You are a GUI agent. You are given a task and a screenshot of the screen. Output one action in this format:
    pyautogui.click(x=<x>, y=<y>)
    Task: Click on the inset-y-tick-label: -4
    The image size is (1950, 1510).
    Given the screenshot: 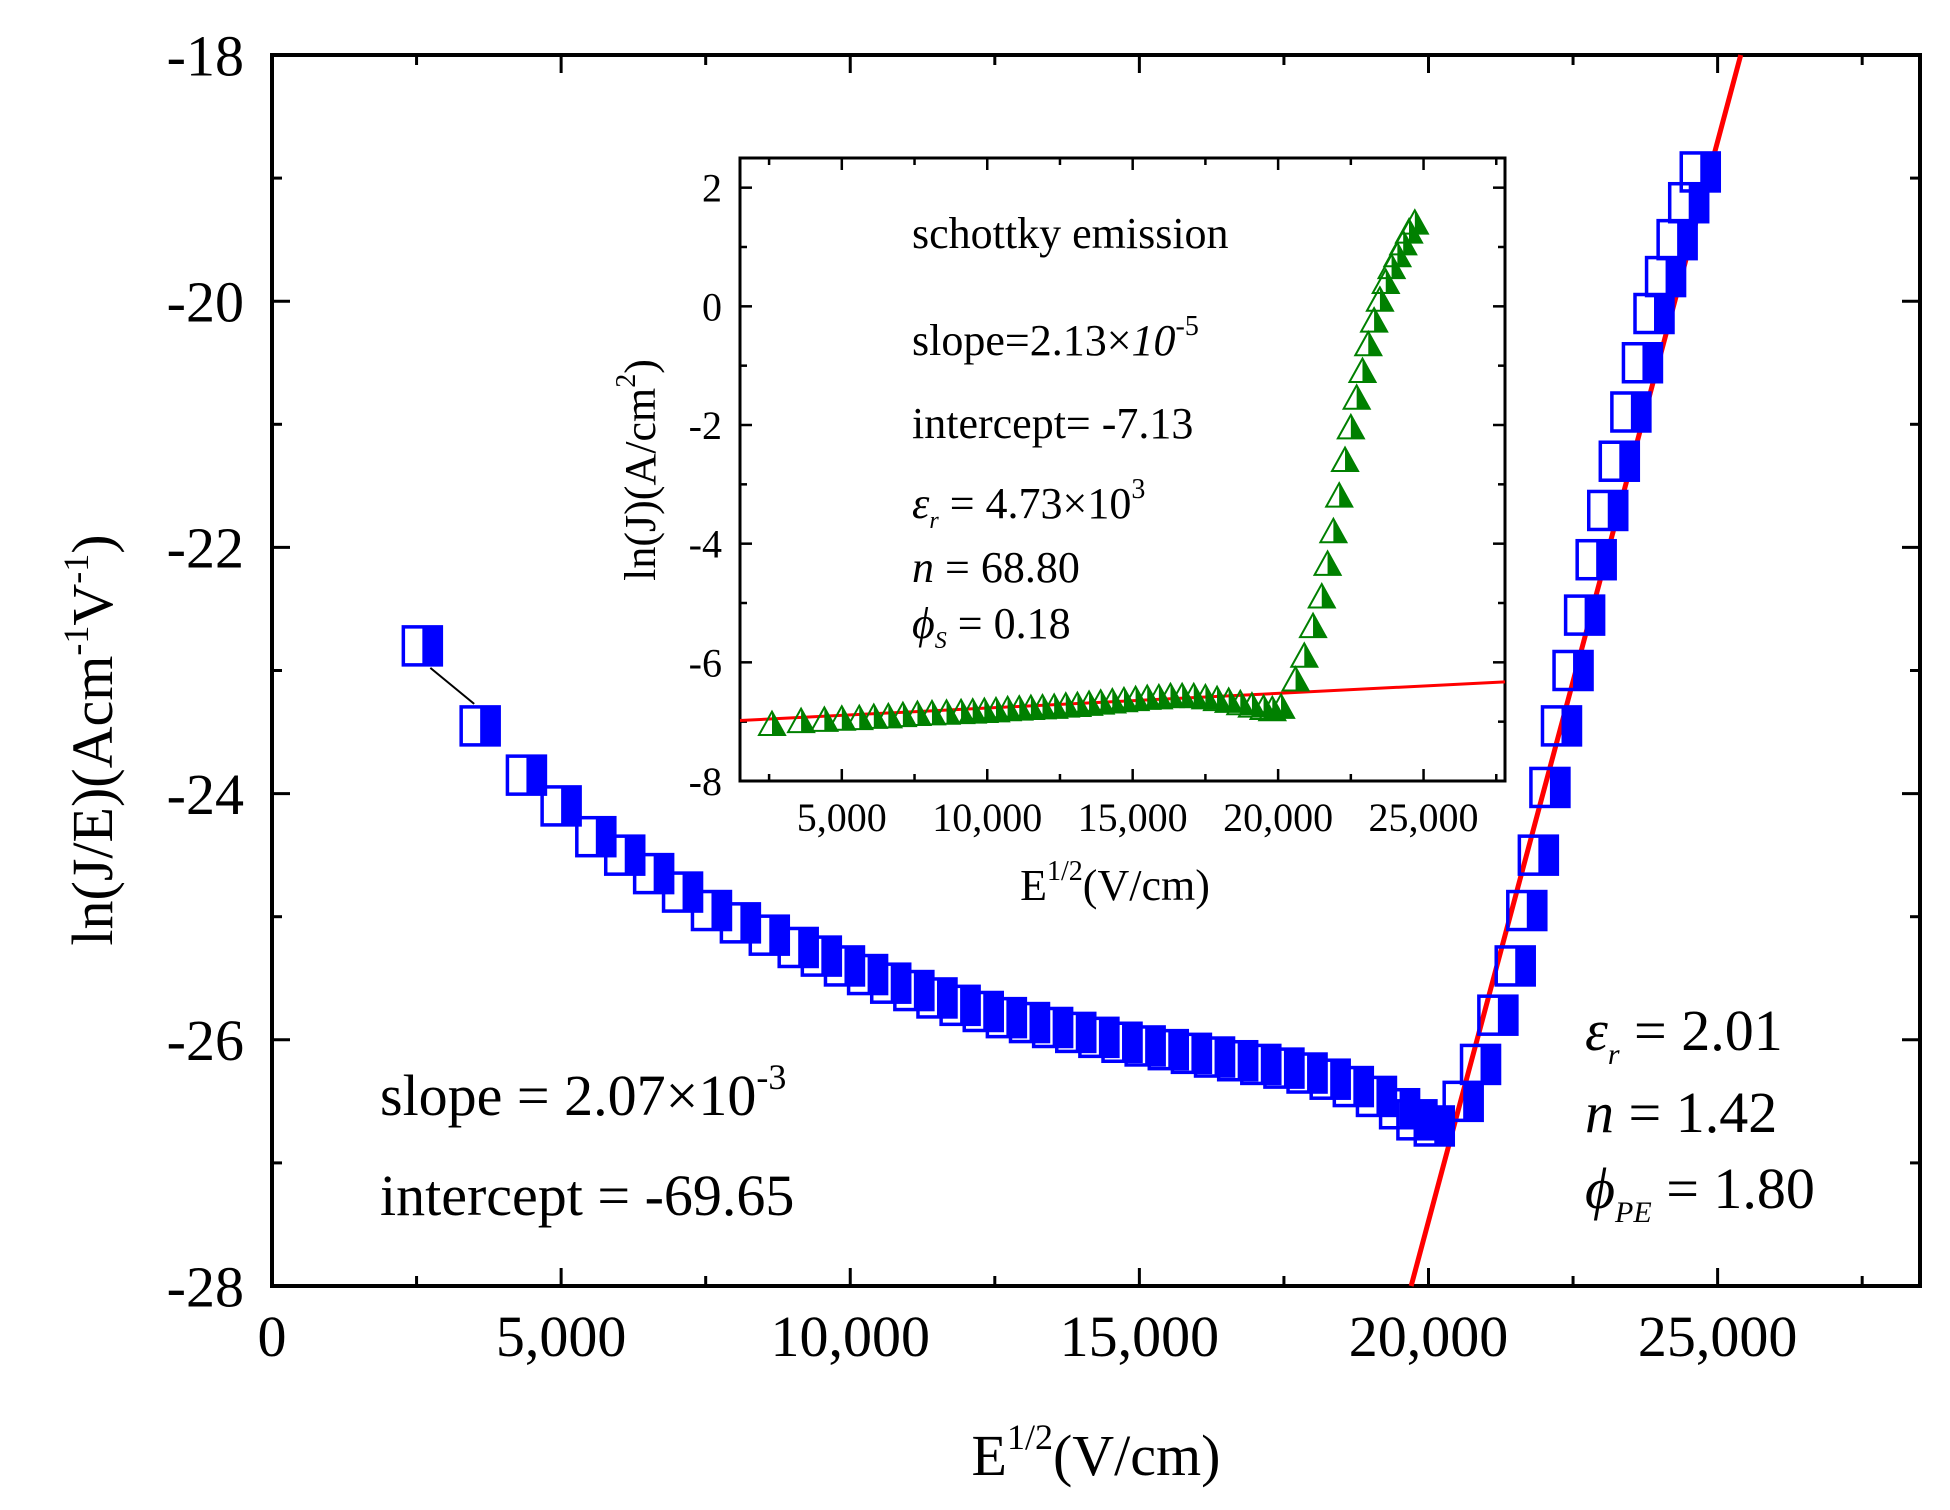 What is the action you would take?
    pyautogui.click(x=705, y=544)
    